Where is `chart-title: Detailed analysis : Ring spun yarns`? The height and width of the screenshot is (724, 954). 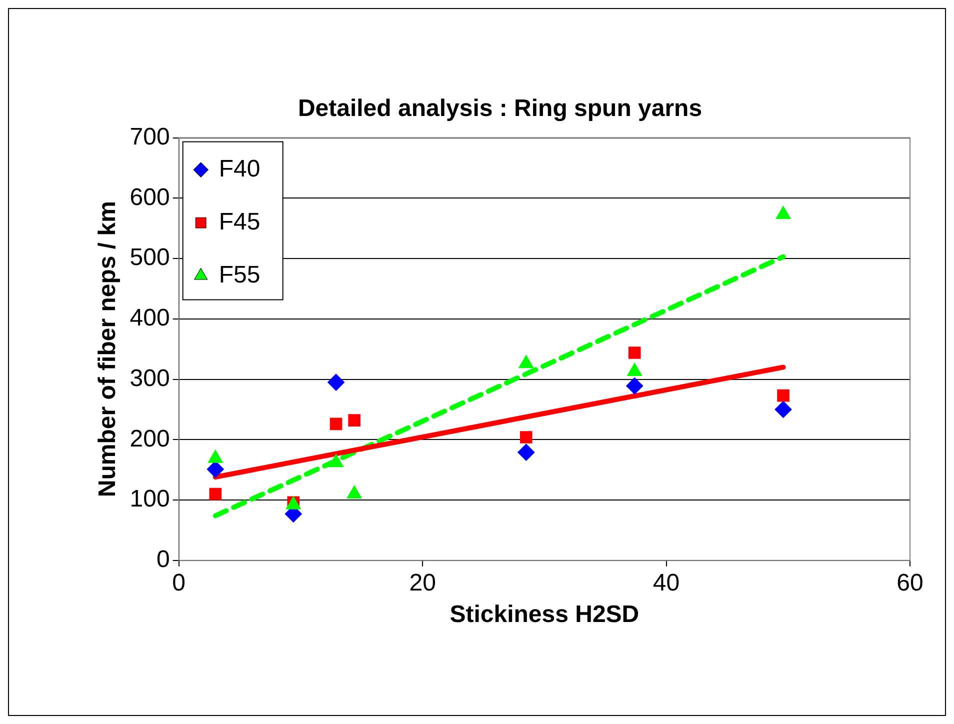
chart-title: Detailed analysis : Ring spun yarns is located at coordinates (500, 108).